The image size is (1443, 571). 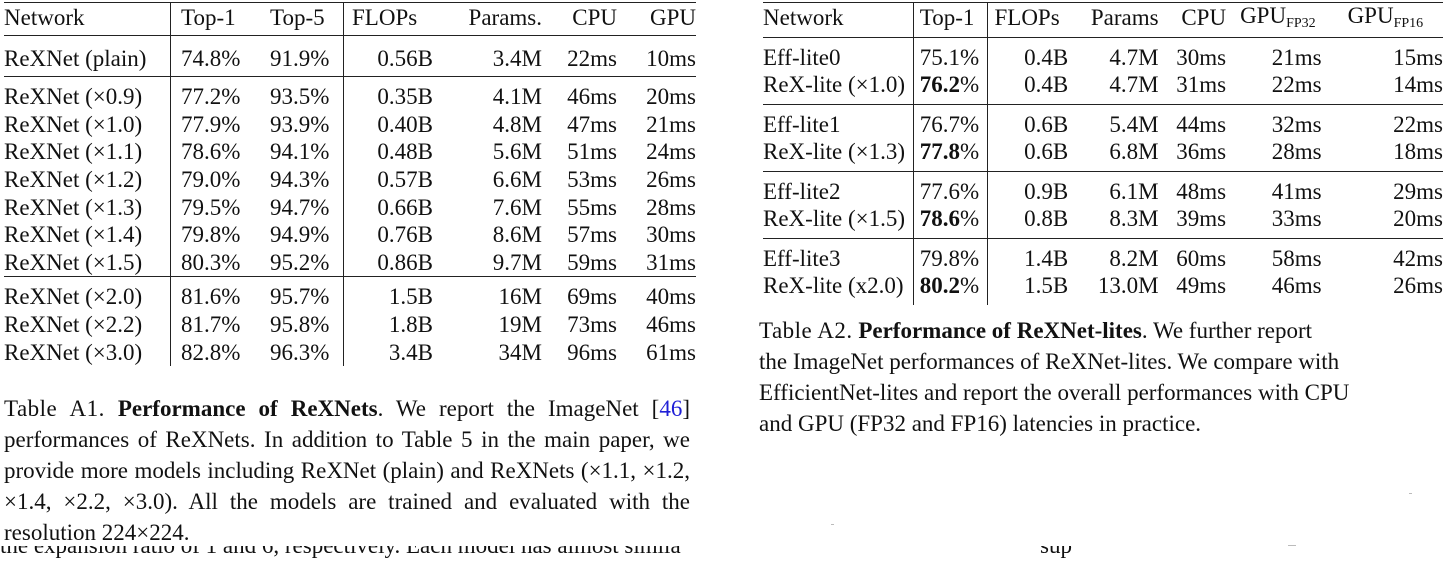 I want to click on caption-text: . We further report, so click(x=1227, y=330).